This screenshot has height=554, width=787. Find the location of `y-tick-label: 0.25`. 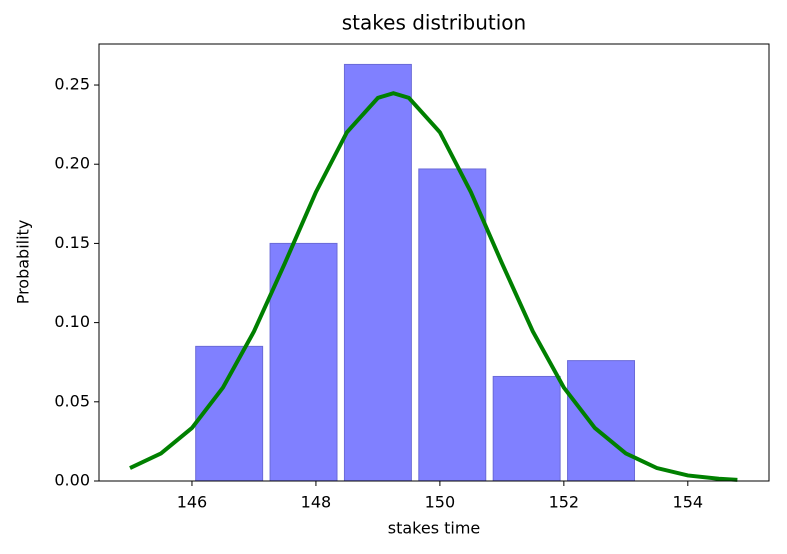

y-tick-label: 0.25 is located at coordinates (72, 84).